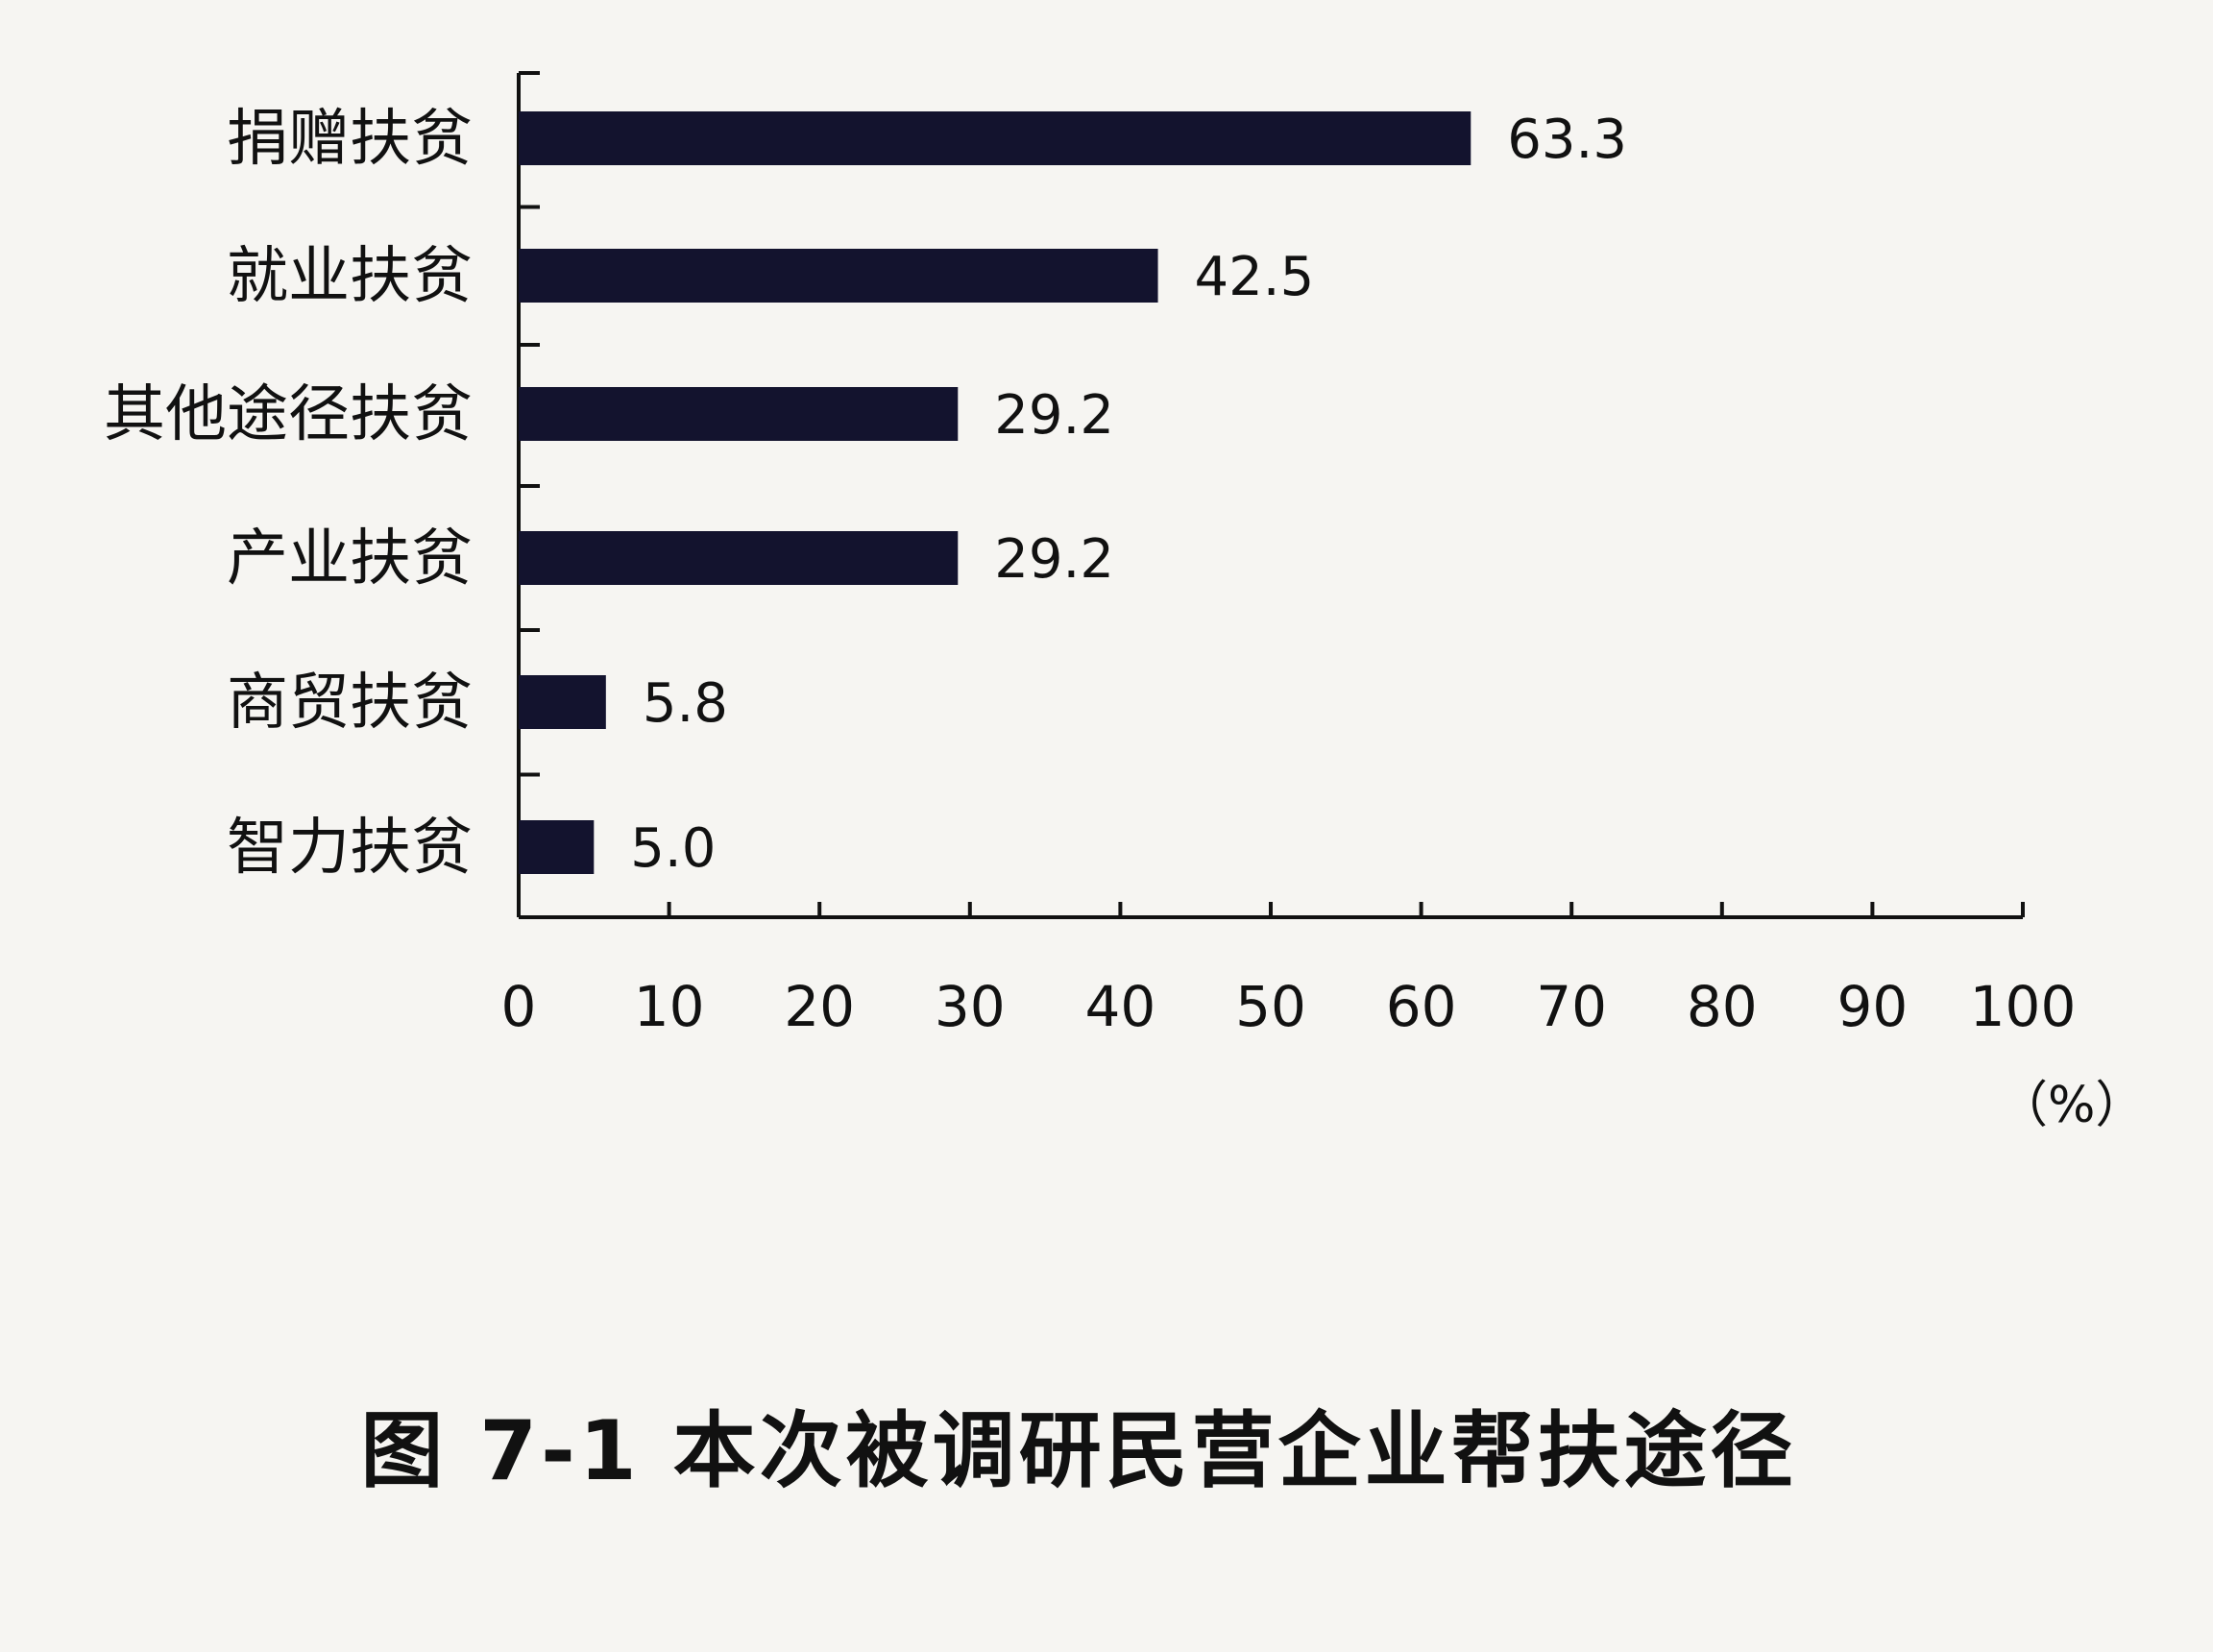 This screenshot has width=2213, height=1652. What do you see at coordinates (2023, 1006) in the screenshot?
I see `x-tick-label: 100` at bounding box center [2023, 1006].